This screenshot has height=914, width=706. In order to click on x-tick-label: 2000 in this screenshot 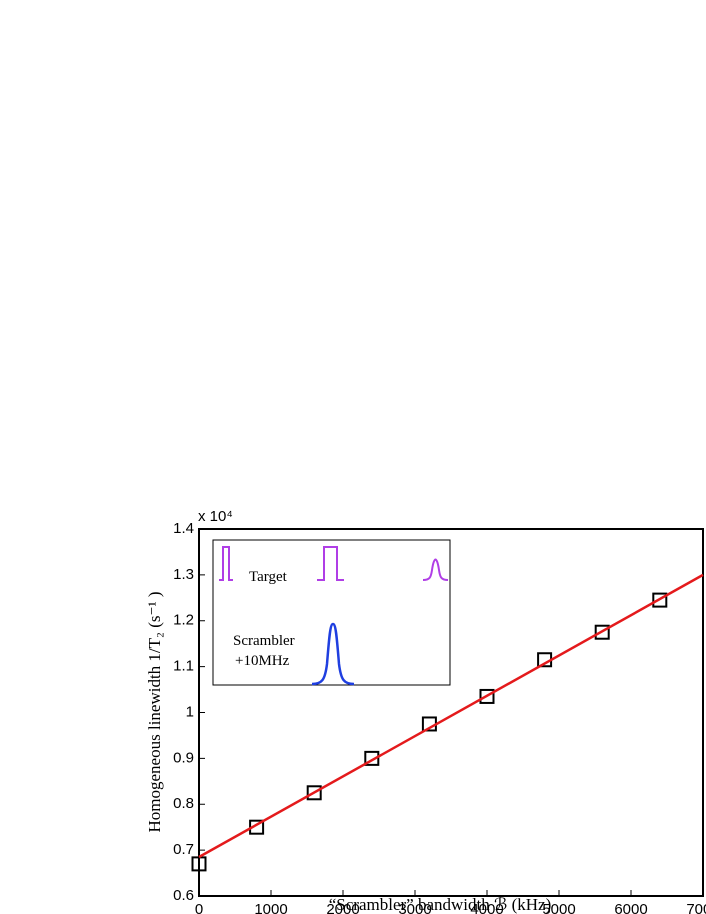, I will do `click(342, 907)`.